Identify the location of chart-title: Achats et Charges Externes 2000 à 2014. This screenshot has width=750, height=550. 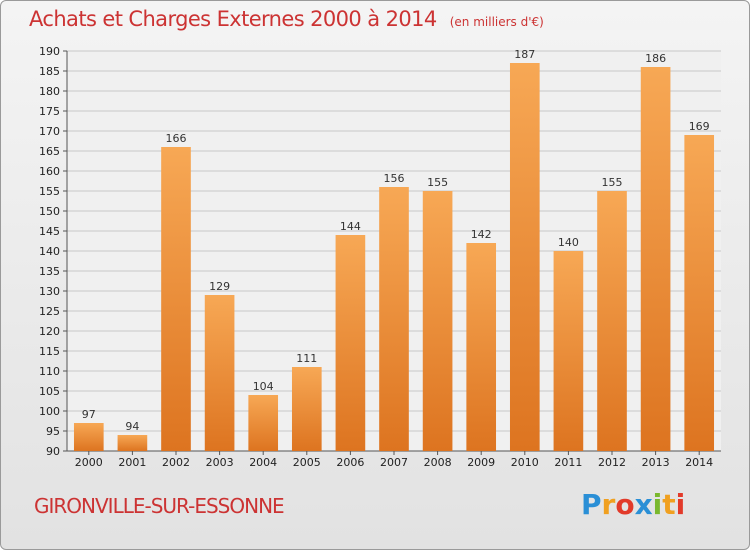
(233, 19).